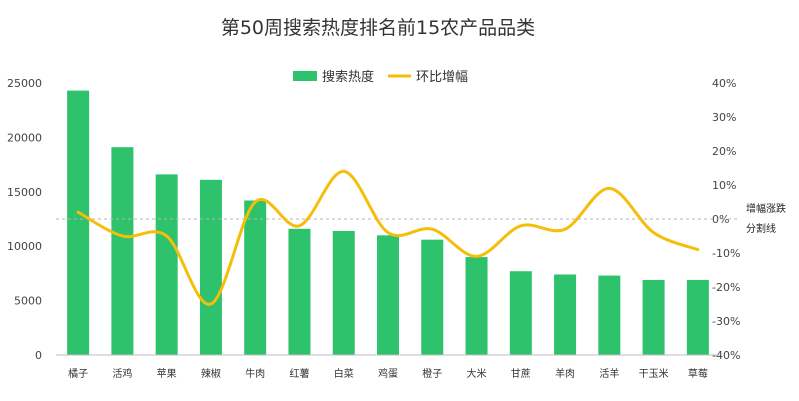  I want to click on right-tick-label: 30%, so click(724, 117).